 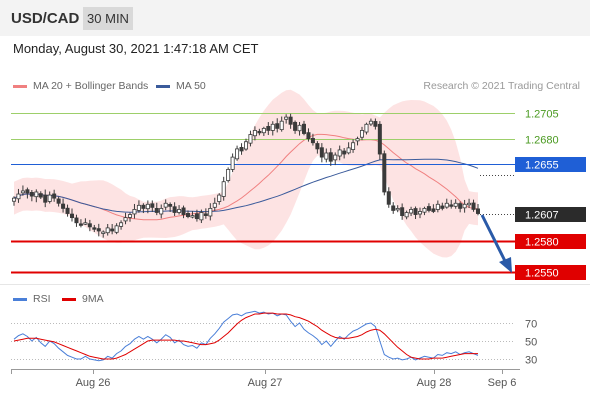 I want to click on x-tick-label-aug-27: Aug 27, so click(x=265, y=383).